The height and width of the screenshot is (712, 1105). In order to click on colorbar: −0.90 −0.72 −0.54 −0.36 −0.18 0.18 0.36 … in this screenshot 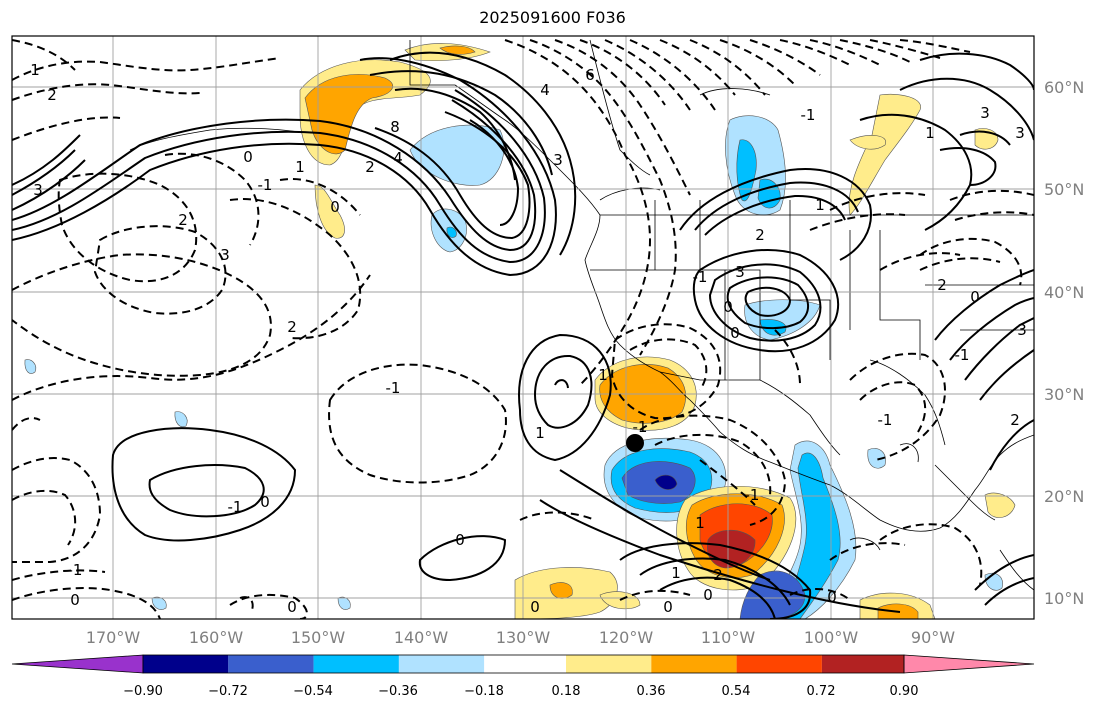, I will do `click(523, 676)`.